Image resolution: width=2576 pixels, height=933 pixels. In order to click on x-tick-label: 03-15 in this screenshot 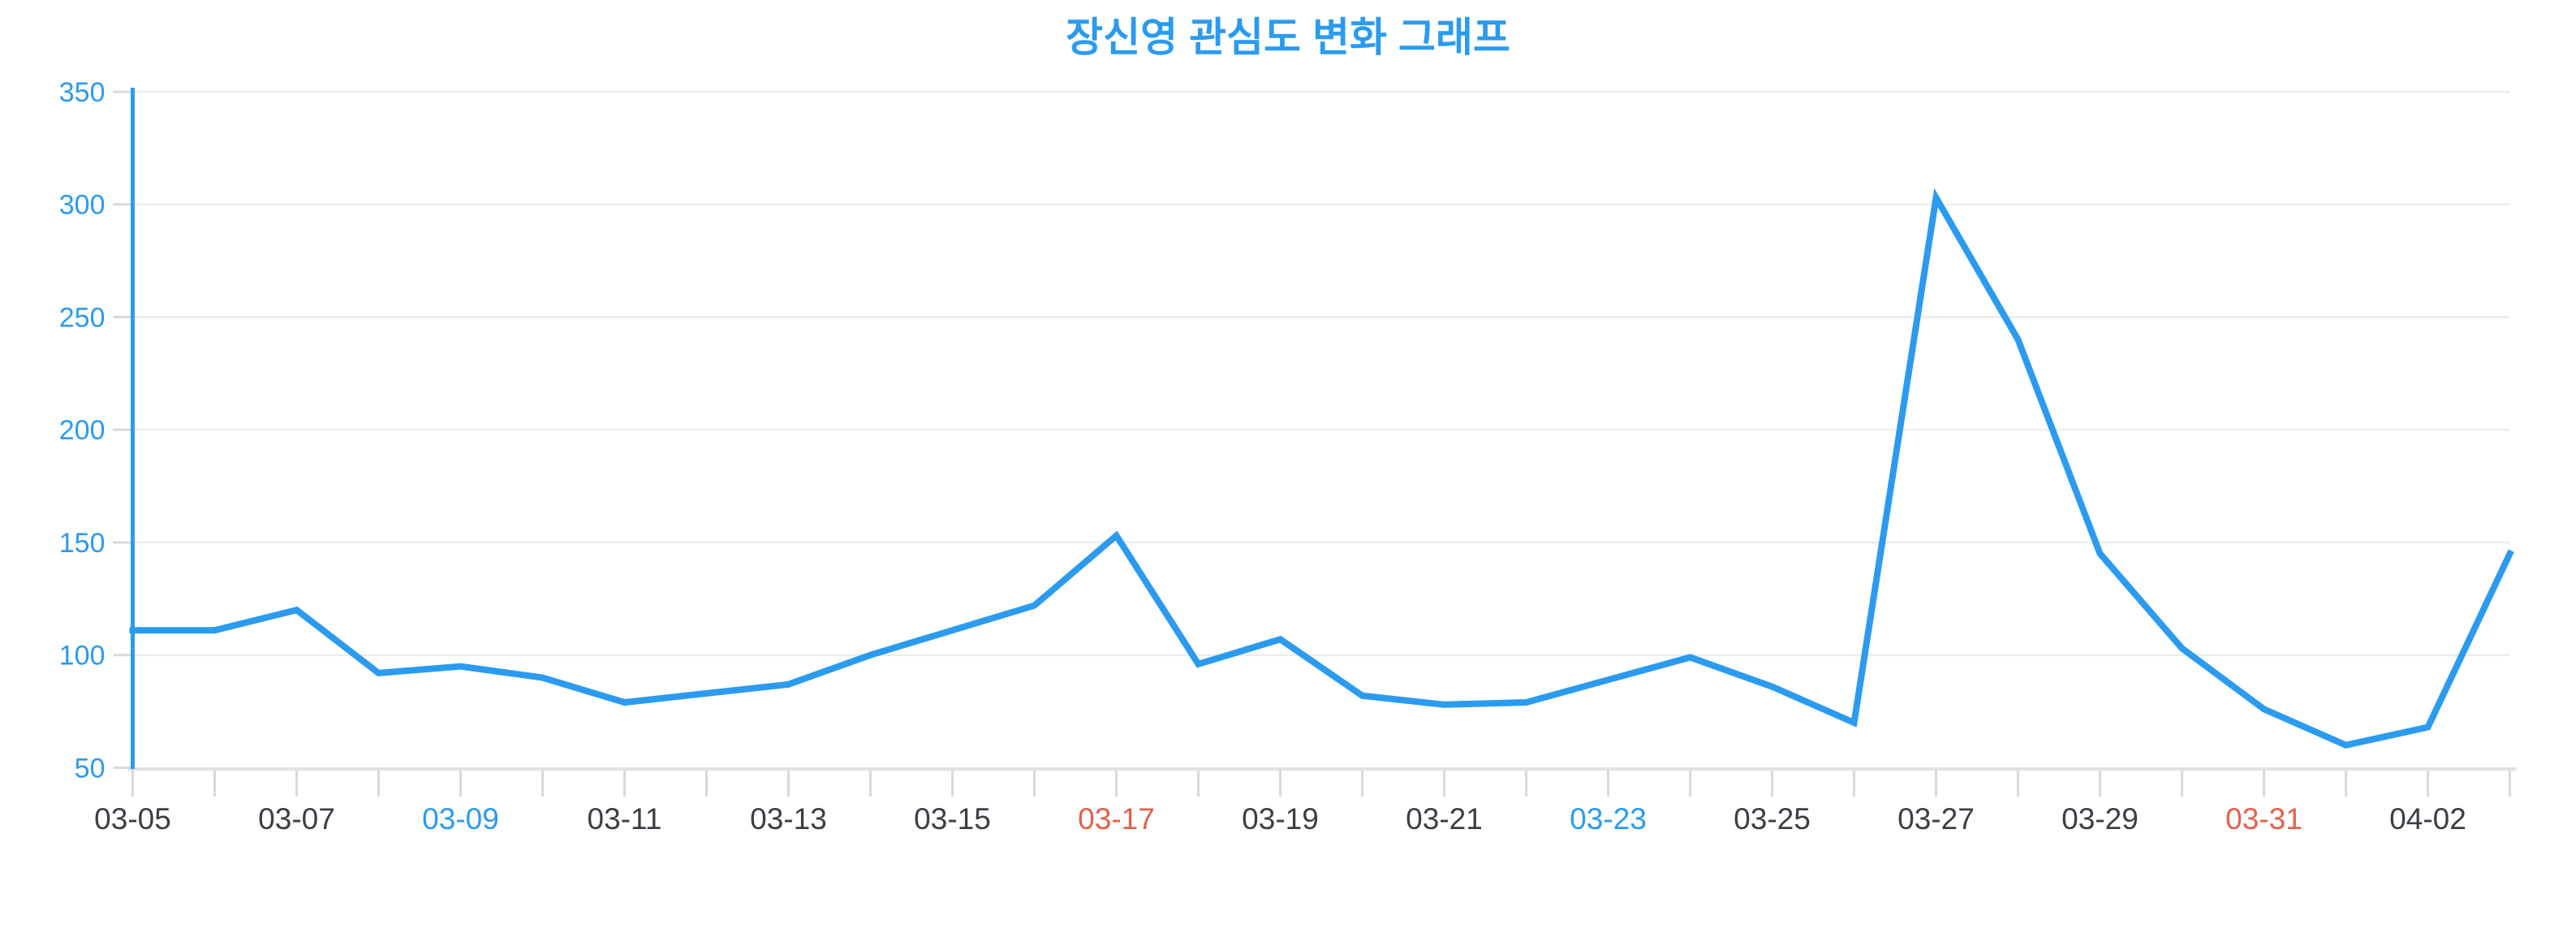, I will do `click(953, 819)`.